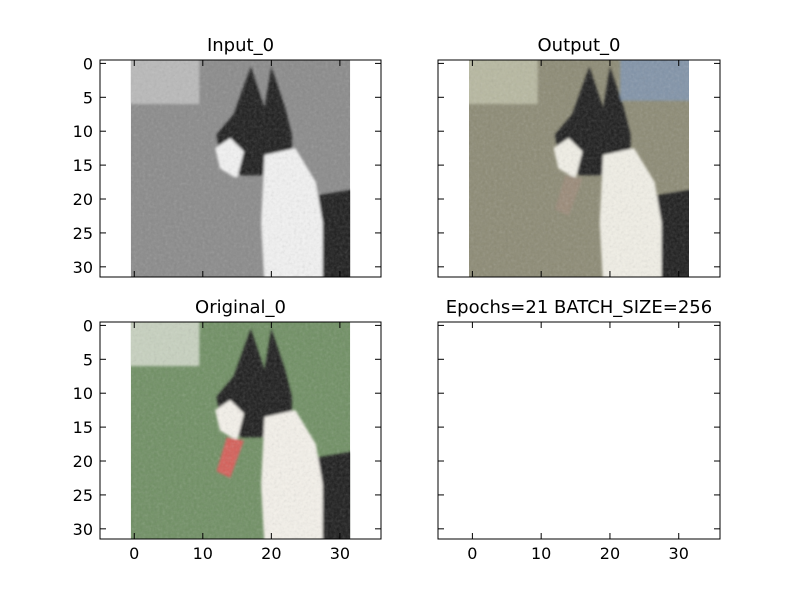 The width and height of the screenshot is (800, 600). Describe the element at coordinates (579, 307) in the screenshot. I see `subplot-title: Epochs=21 BATCH_SIZE=256` at that location.